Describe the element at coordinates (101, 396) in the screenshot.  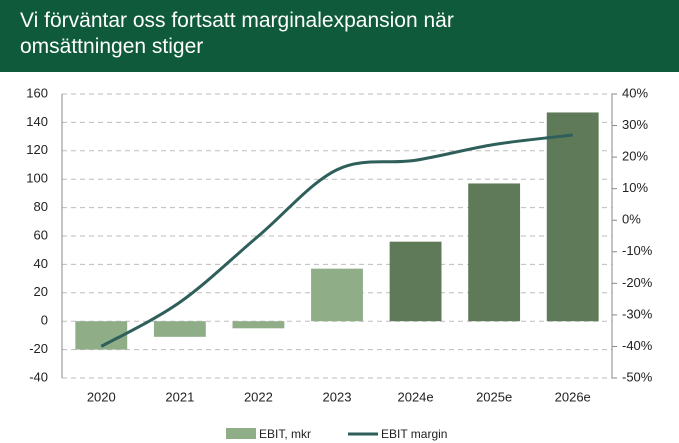
I see `x-tick-label: 2020` at that location.